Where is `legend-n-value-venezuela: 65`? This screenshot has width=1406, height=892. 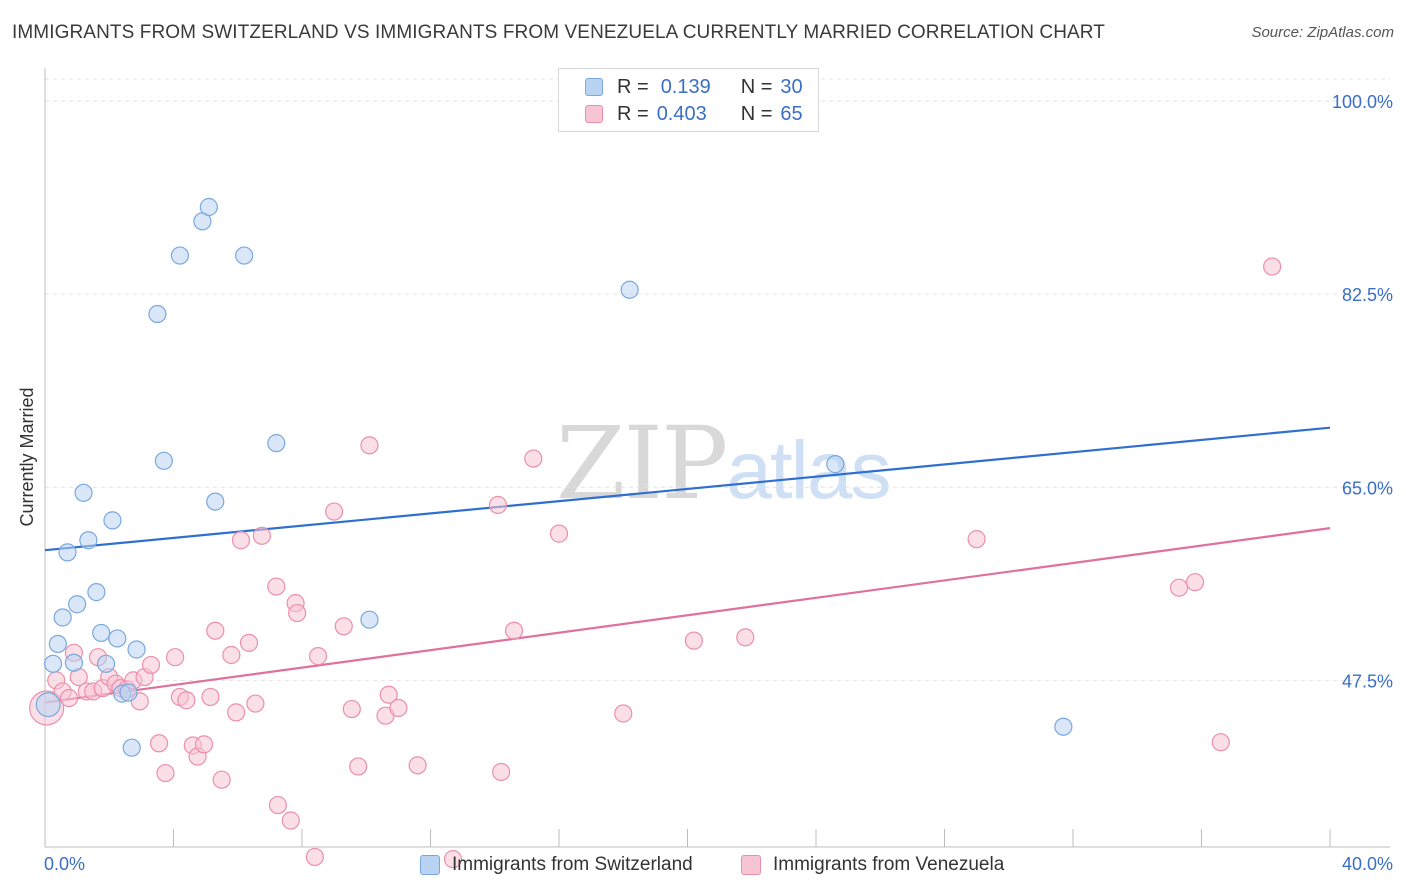 legend-n-value-venezuela: 65 is located at coordinates (791, 113).